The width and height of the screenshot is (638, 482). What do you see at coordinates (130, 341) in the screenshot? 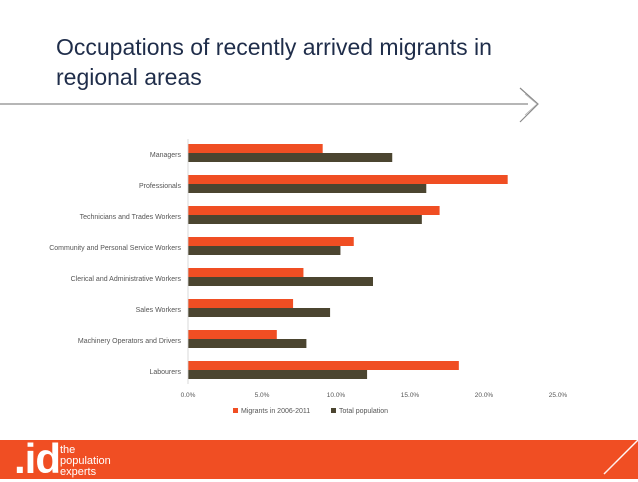
I see `category-label: Machinery Operators and Drivers` at bounding box center [130, 341].